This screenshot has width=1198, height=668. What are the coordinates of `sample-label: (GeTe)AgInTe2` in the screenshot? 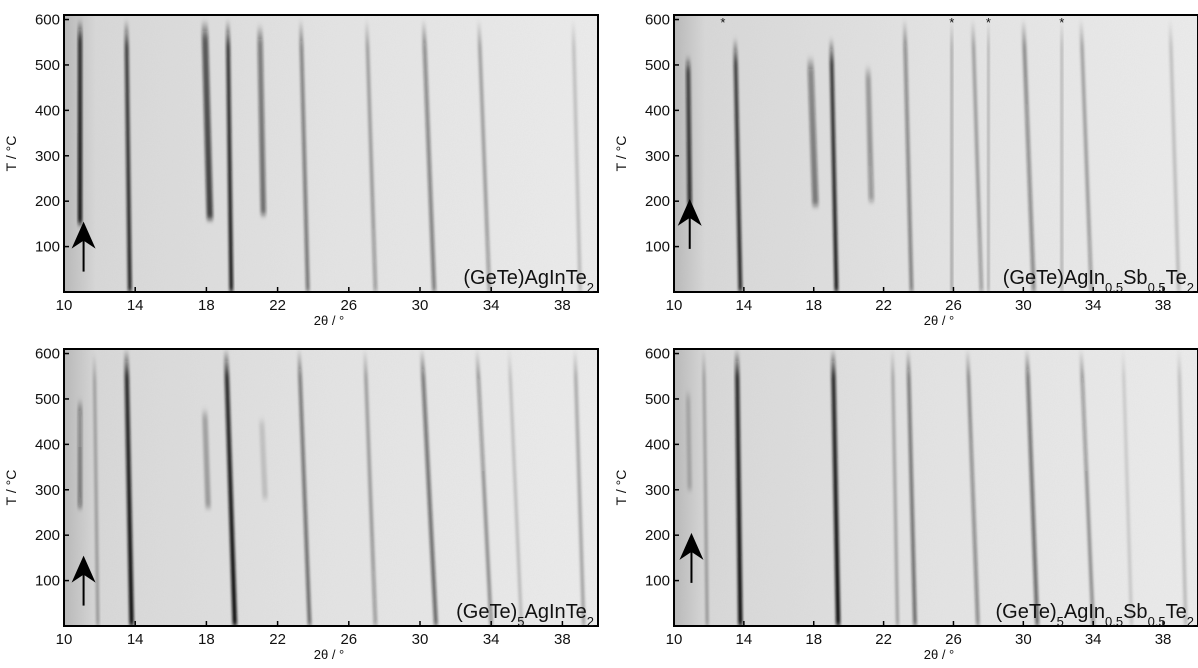 It's located at (528, 281).